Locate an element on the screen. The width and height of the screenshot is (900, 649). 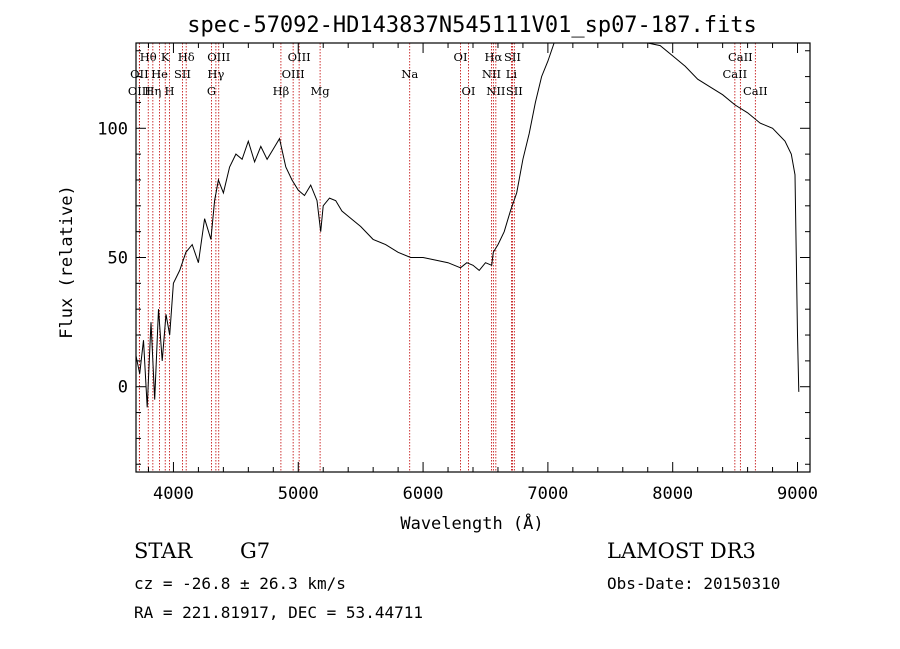
spectral-line-label: Hθ is located at coordinates (148, 57).